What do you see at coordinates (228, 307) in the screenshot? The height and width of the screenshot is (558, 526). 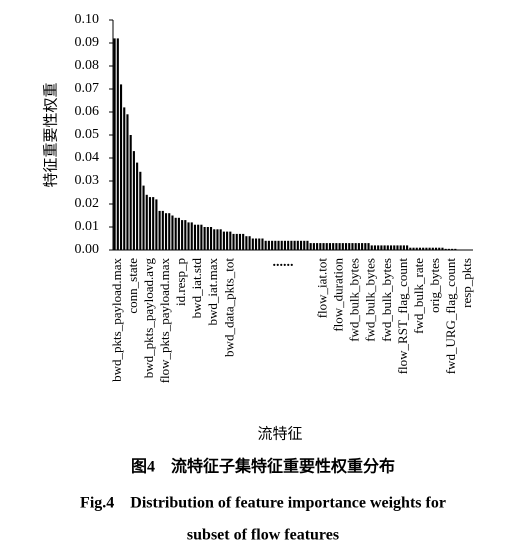 I see `x-tick-label: bwd_data_pkts_tot` at bounding box center [228, 307].